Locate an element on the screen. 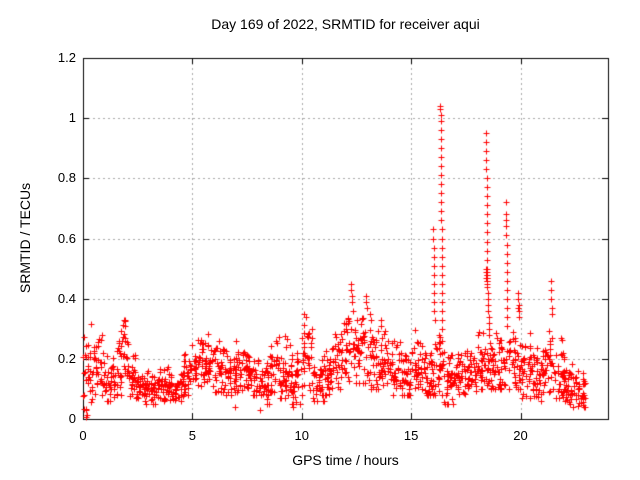 Image resolution: width=640 pixels, height=480 pixels. y-tick-label: 0.8 is located at coordinates (66, 178).